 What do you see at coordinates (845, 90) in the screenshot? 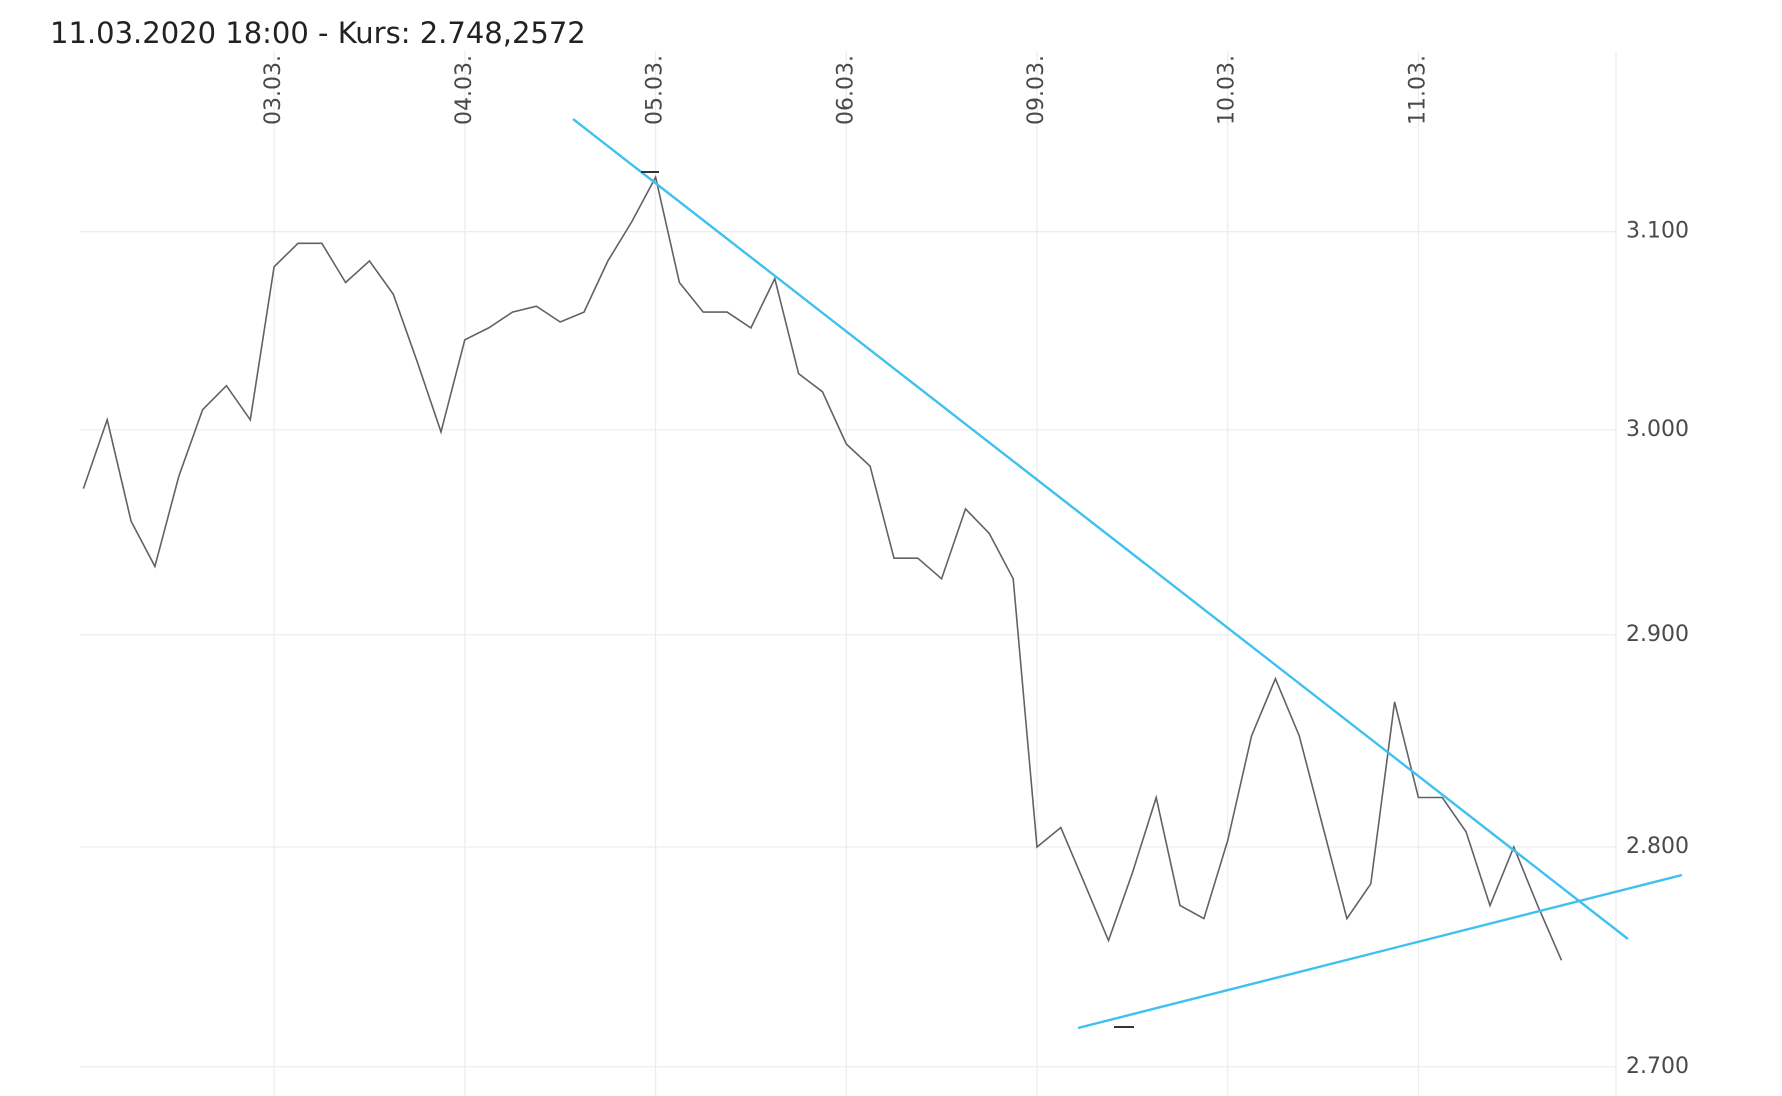
I see `x-tick-label: 06.03.` at bounding box center [845, 90].